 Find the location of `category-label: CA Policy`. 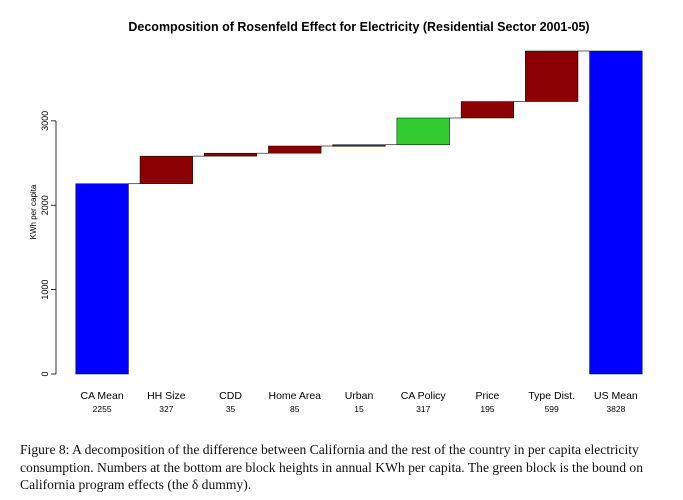

category-label: CA Policy is located at coordinates (424, 396).